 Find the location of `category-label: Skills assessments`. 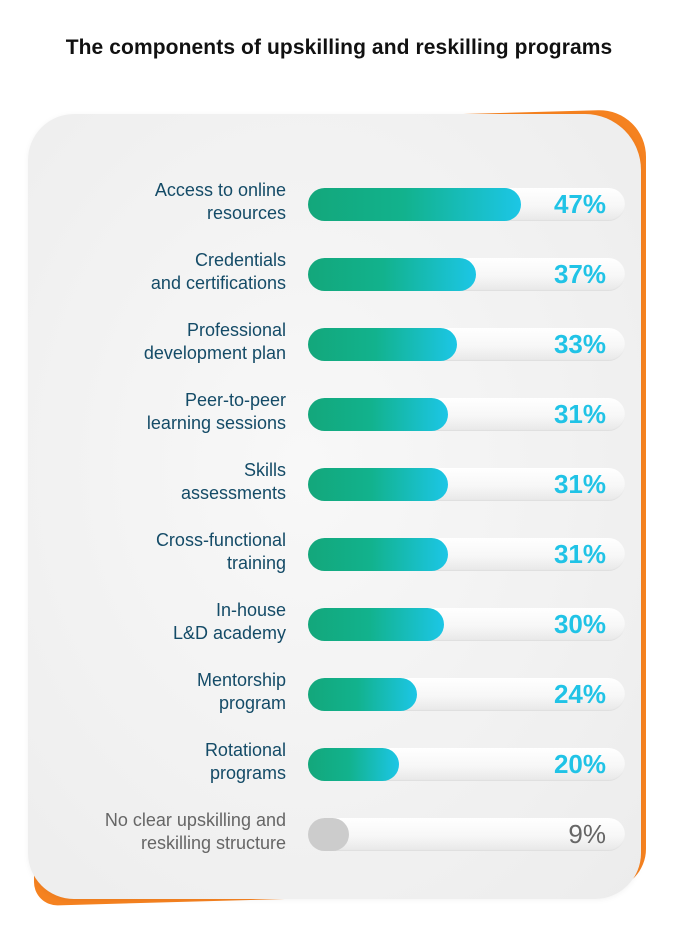

category-label: Skills assessments is located at coordinates (233, 481).